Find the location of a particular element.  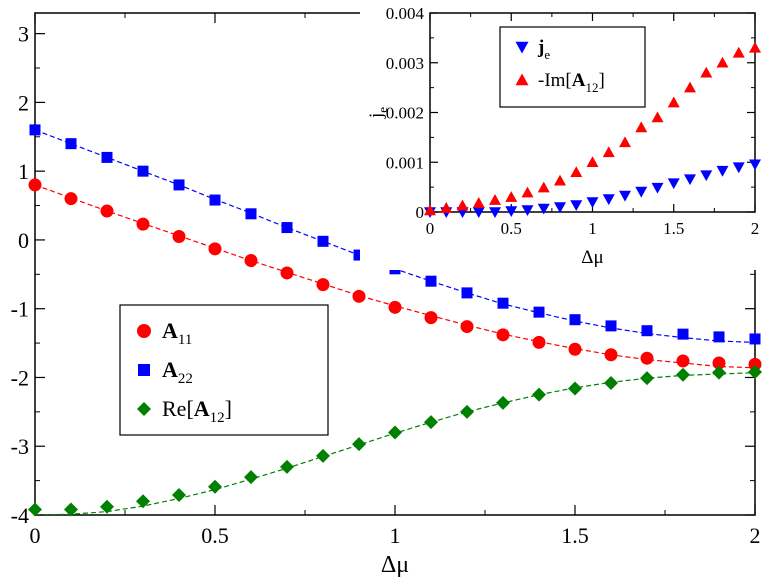

inset-legend: je-Im[A12] is located at coordinates (572, 67).